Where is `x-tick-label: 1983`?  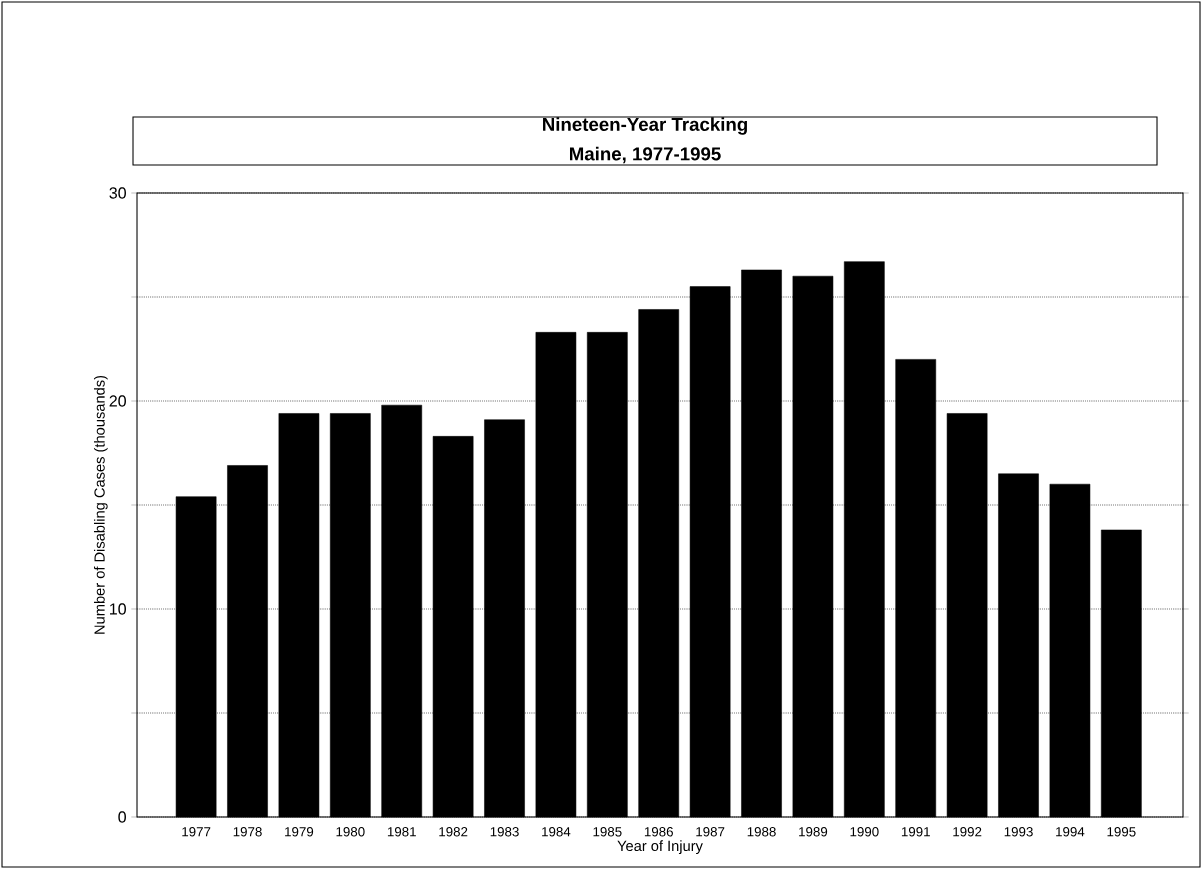
x-tick-label: 1983 is located at coordinates (504, 832).